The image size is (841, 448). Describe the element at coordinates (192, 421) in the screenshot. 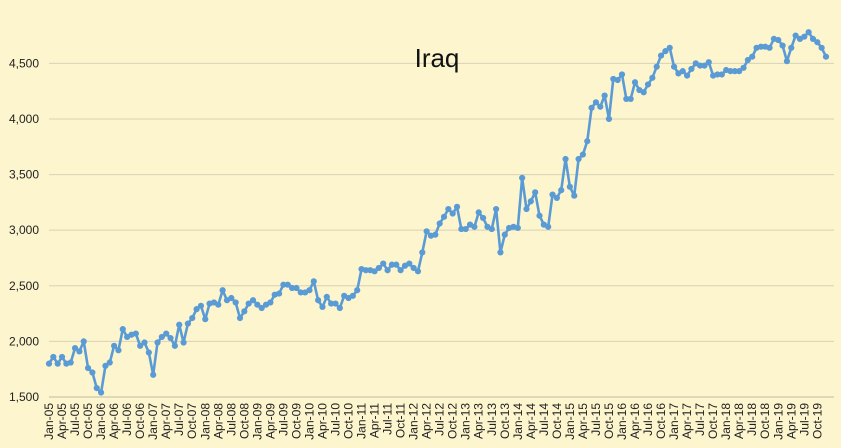

I see `x-tick-label: Oct-07` at that location.